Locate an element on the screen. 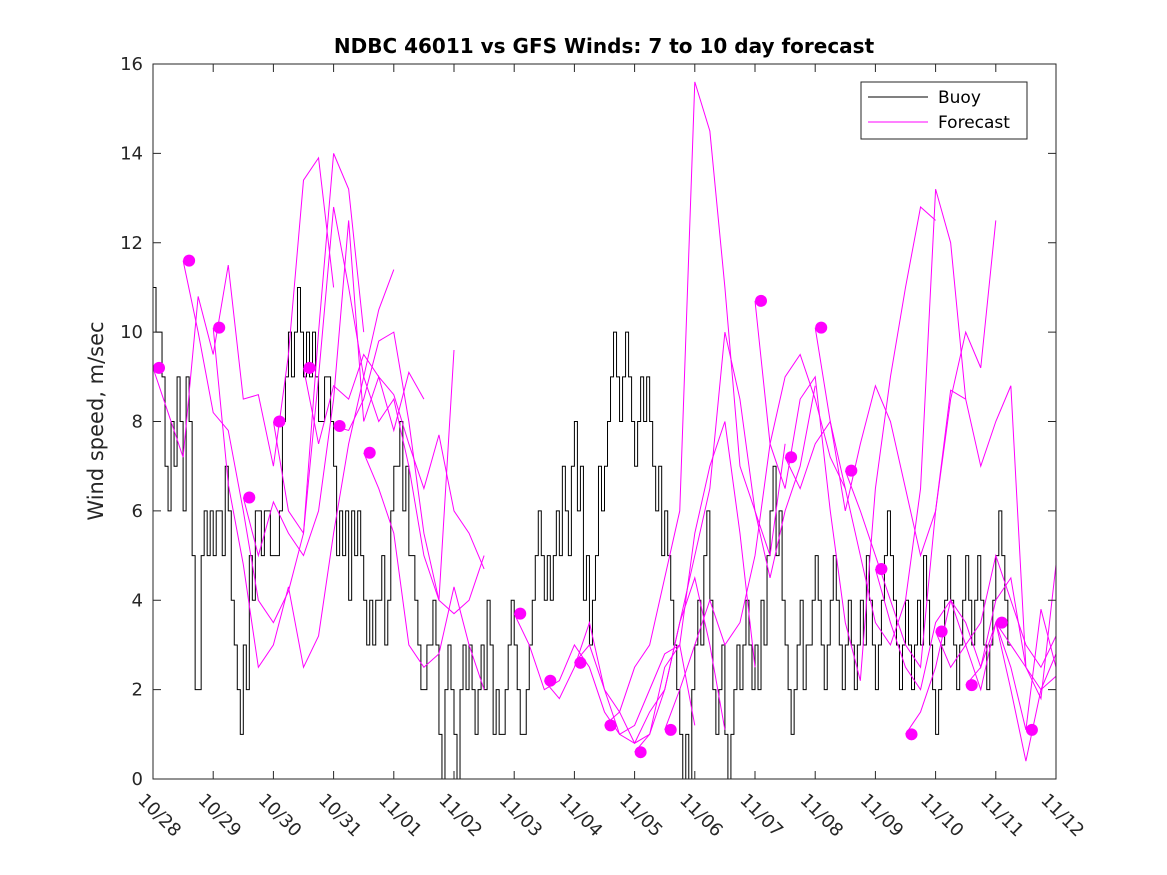 Image resolution: width=1167 pixels, height=875 pixels. legend-forecast-label: Forecast is located at coordinates (974, 123).